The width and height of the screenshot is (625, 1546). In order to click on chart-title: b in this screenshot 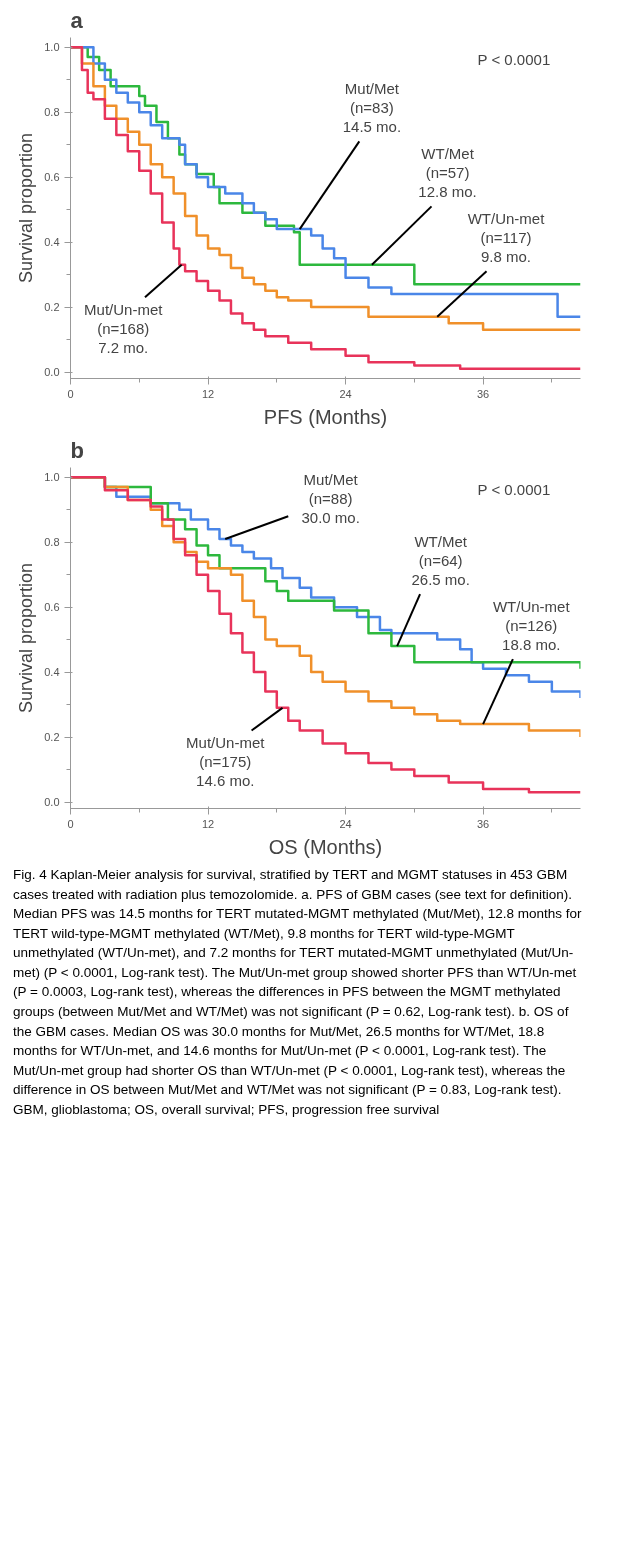, I will do `click(77, 450)`.